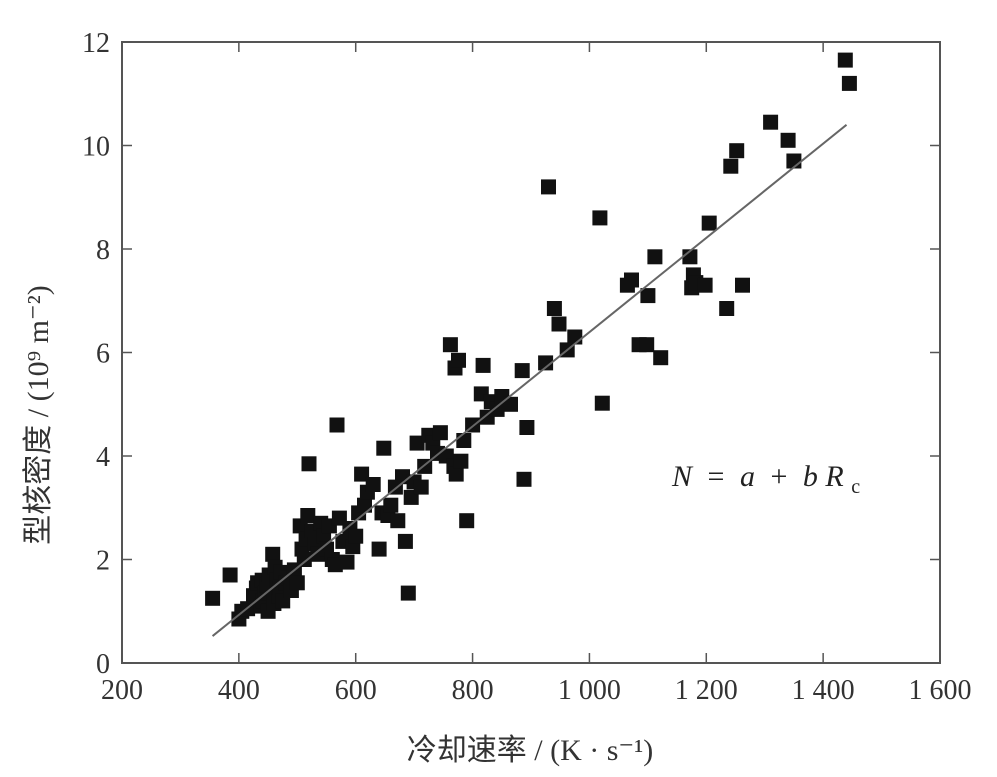 This screenshot has width=997, height=777. What do you see at coordinates (103, 457) in the screenshot?
I see `y-tick-label: 4` at bounding box center [103, 457].